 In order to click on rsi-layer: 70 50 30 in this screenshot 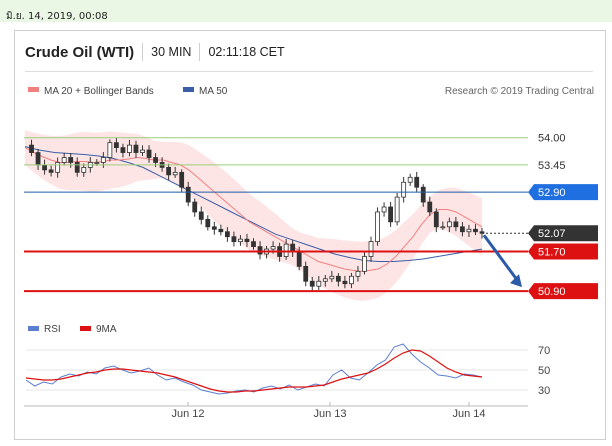, I will do `click(287, 370)`.